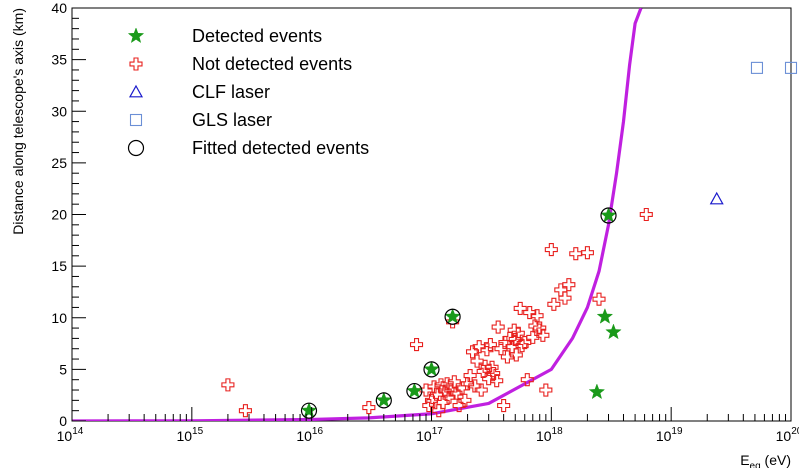 The width and height of the screenshot is (799, 468). Describe the element at coordinates (59, 8) in the screenshot. I see `y-tick-label: 40` at that location.